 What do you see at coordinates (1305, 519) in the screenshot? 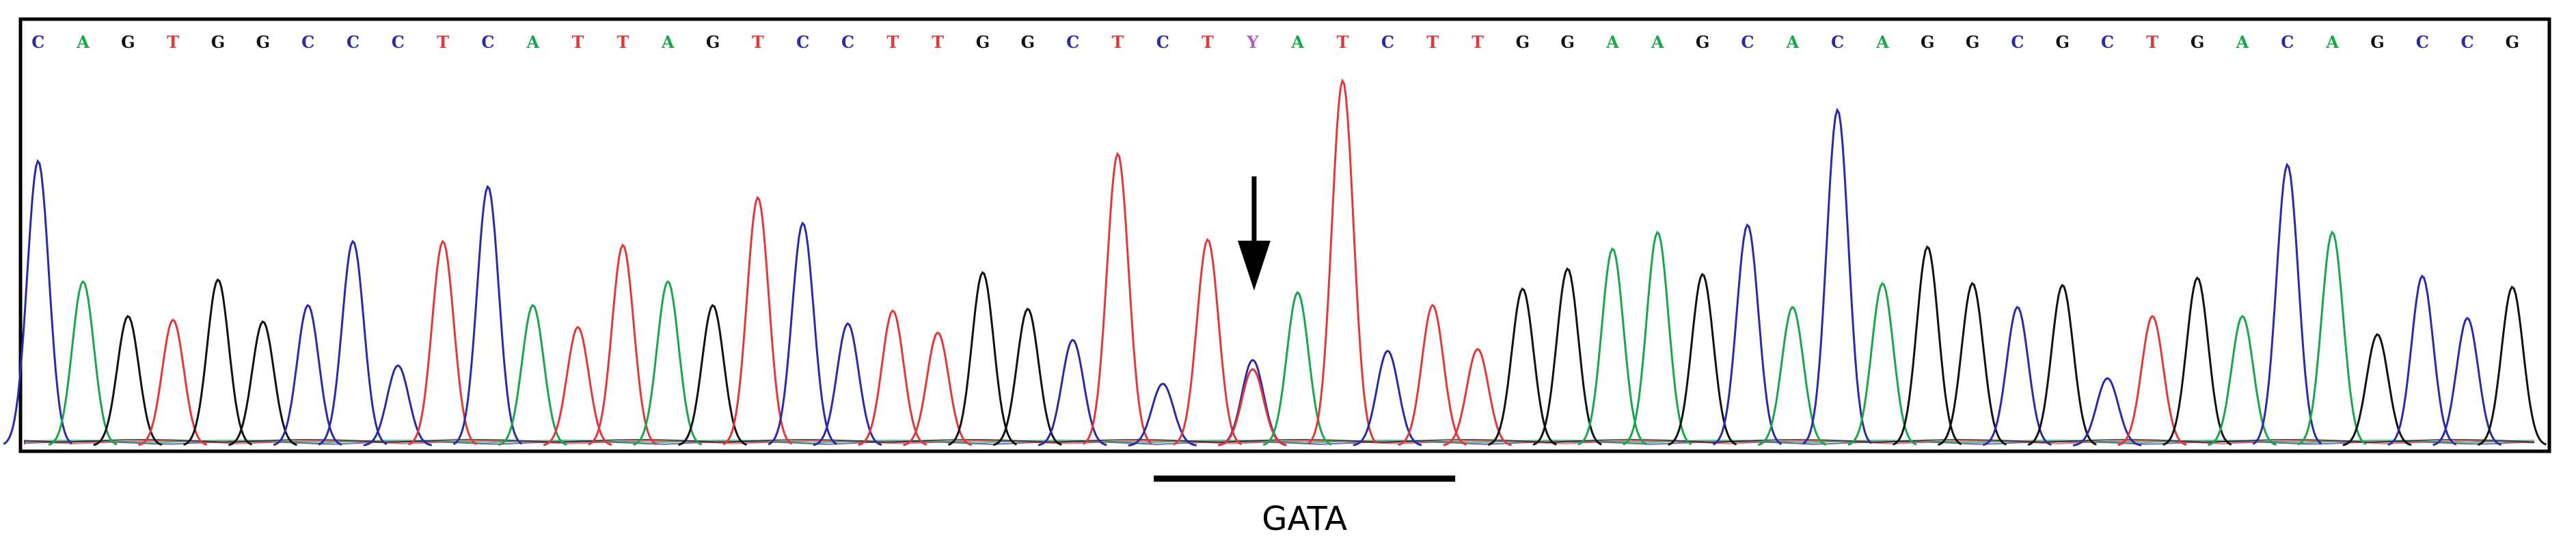
I see `gata-motif-label: GATA` at bounding box center [1305, 519].